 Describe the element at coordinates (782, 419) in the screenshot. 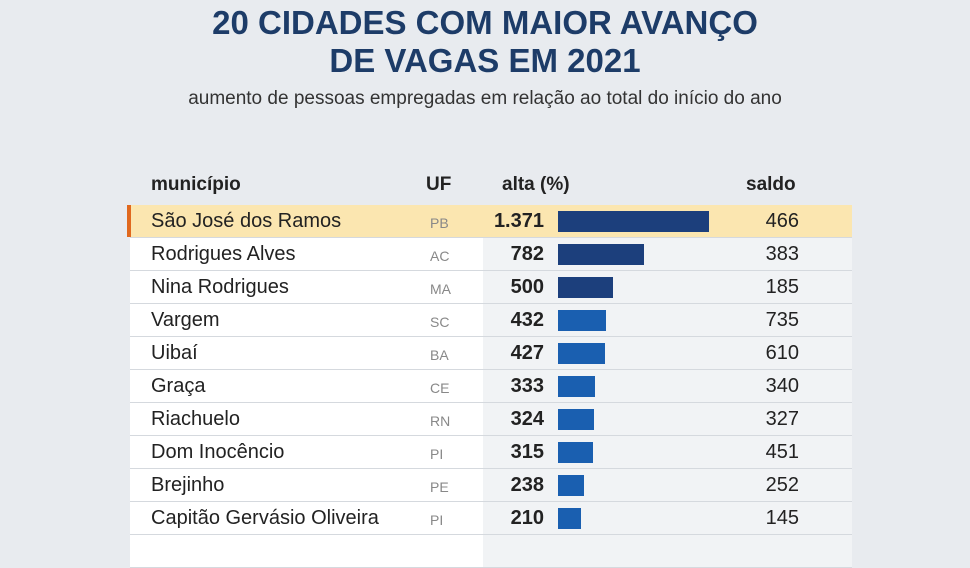

I see `saldo-cell: 327` at that location.